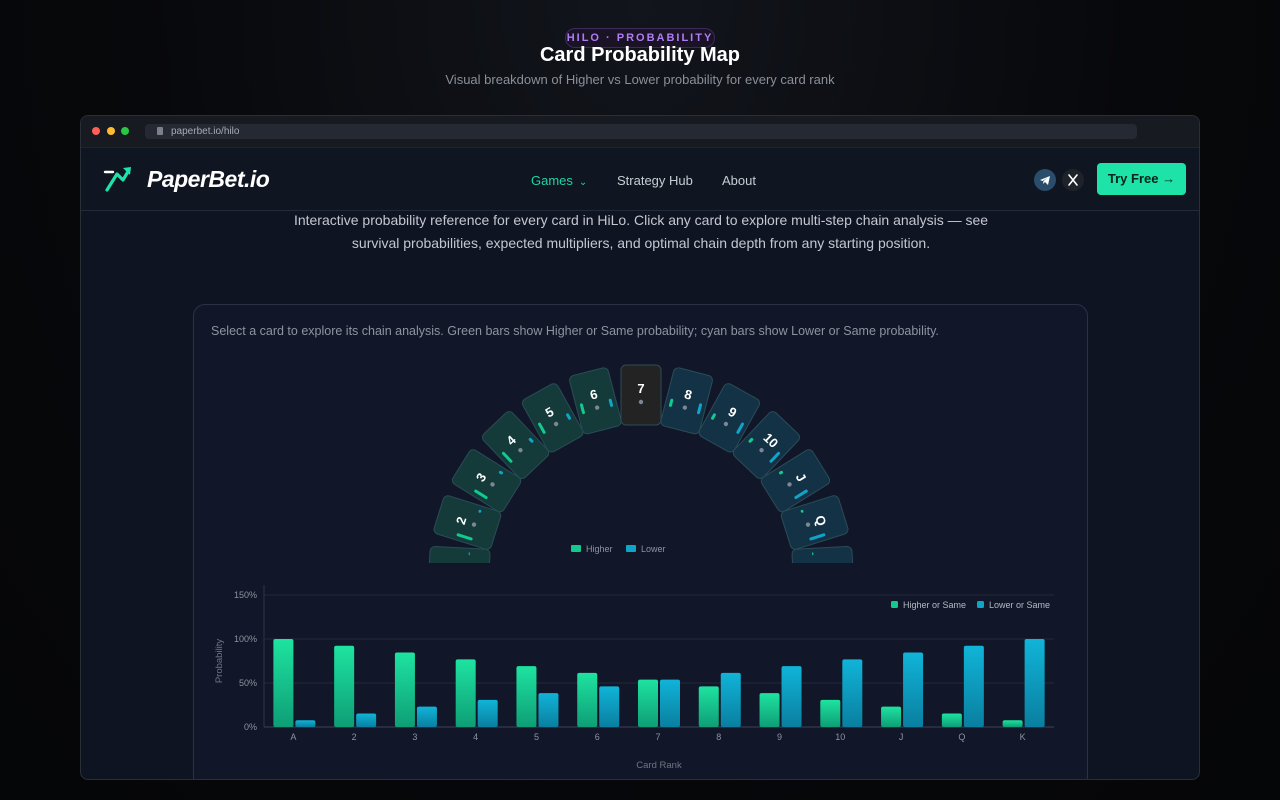 The height and width of the screenshot is (800, 1280). What do you see at coordinates (1141, 179) in the screenshot?
I see `try-free-button: Try Free →` at bounding box center [1141, 179].